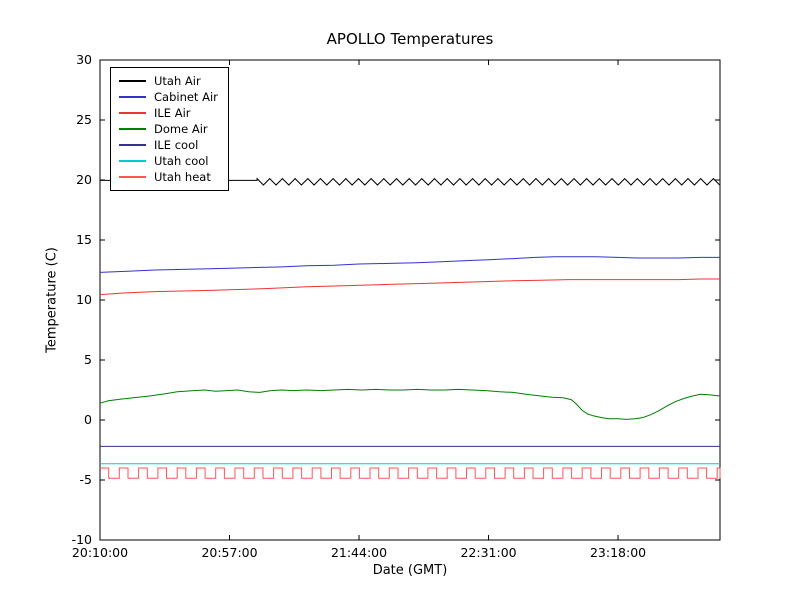 Image resolution: width=800 pixels, height=600 pixels. I want to click on y-tick-label: 20, so click(84, 179).